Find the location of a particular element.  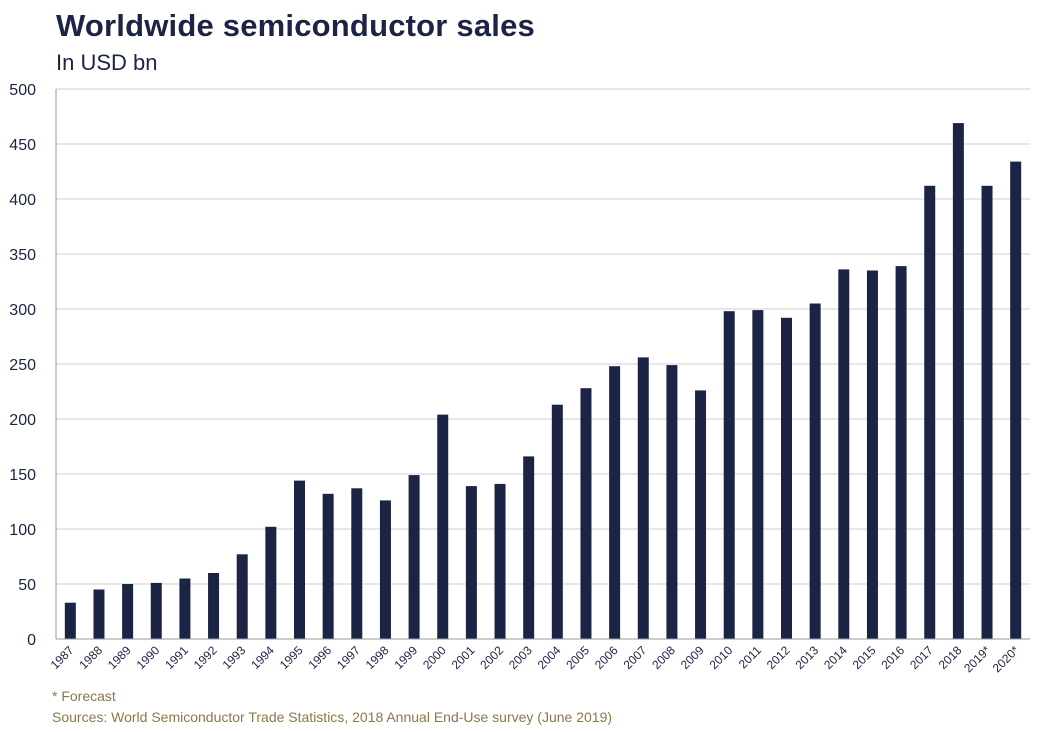

bar-1999 is located at coordinates (414, 557).